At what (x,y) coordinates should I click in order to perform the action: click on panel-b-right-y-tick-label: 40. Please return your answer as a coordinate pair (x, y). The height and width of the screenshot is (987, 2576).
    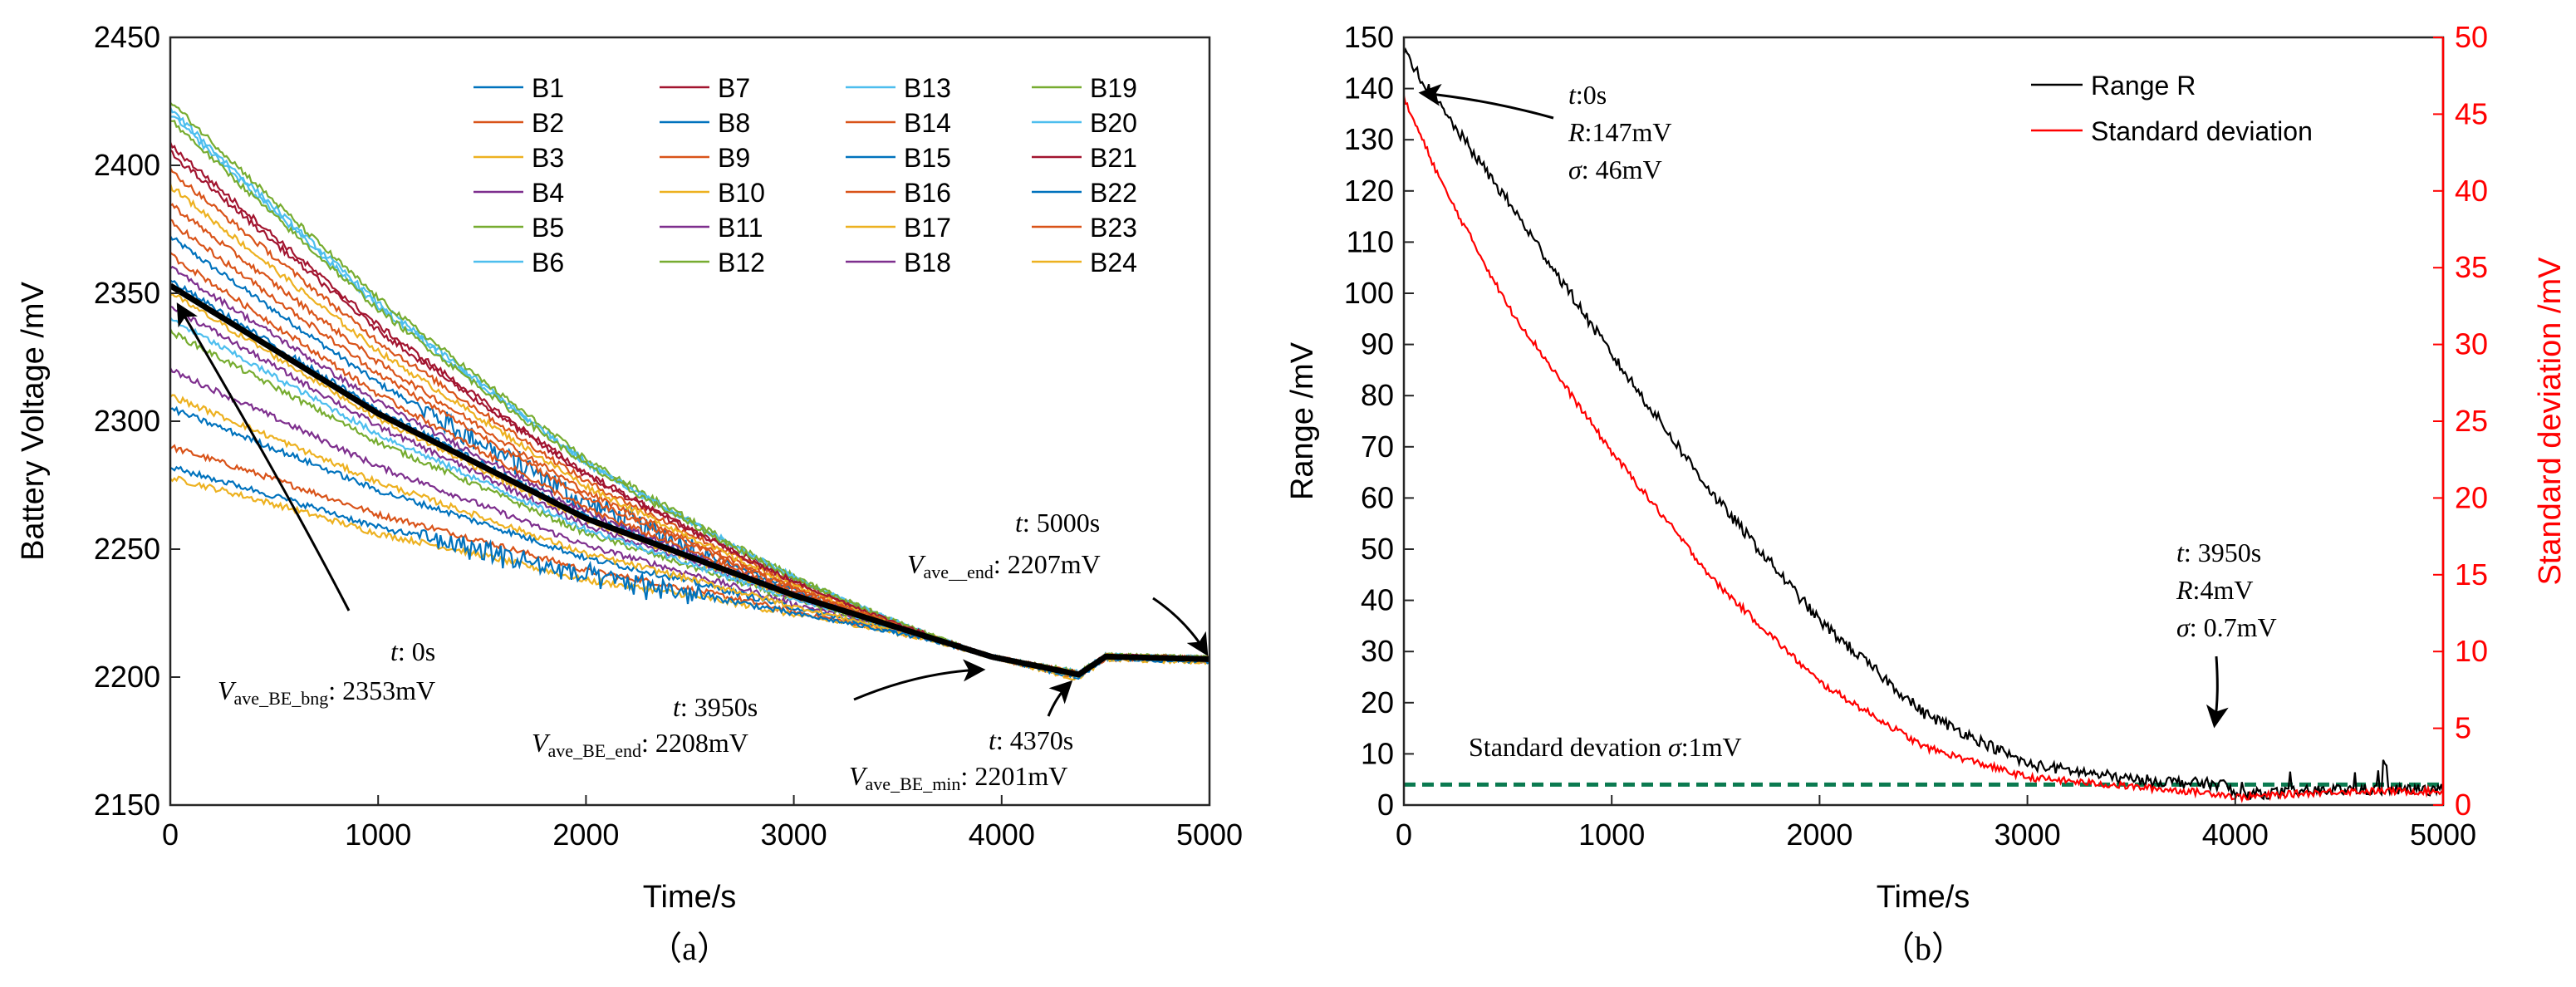
    Looking at the image, I should click on (2471, 191).